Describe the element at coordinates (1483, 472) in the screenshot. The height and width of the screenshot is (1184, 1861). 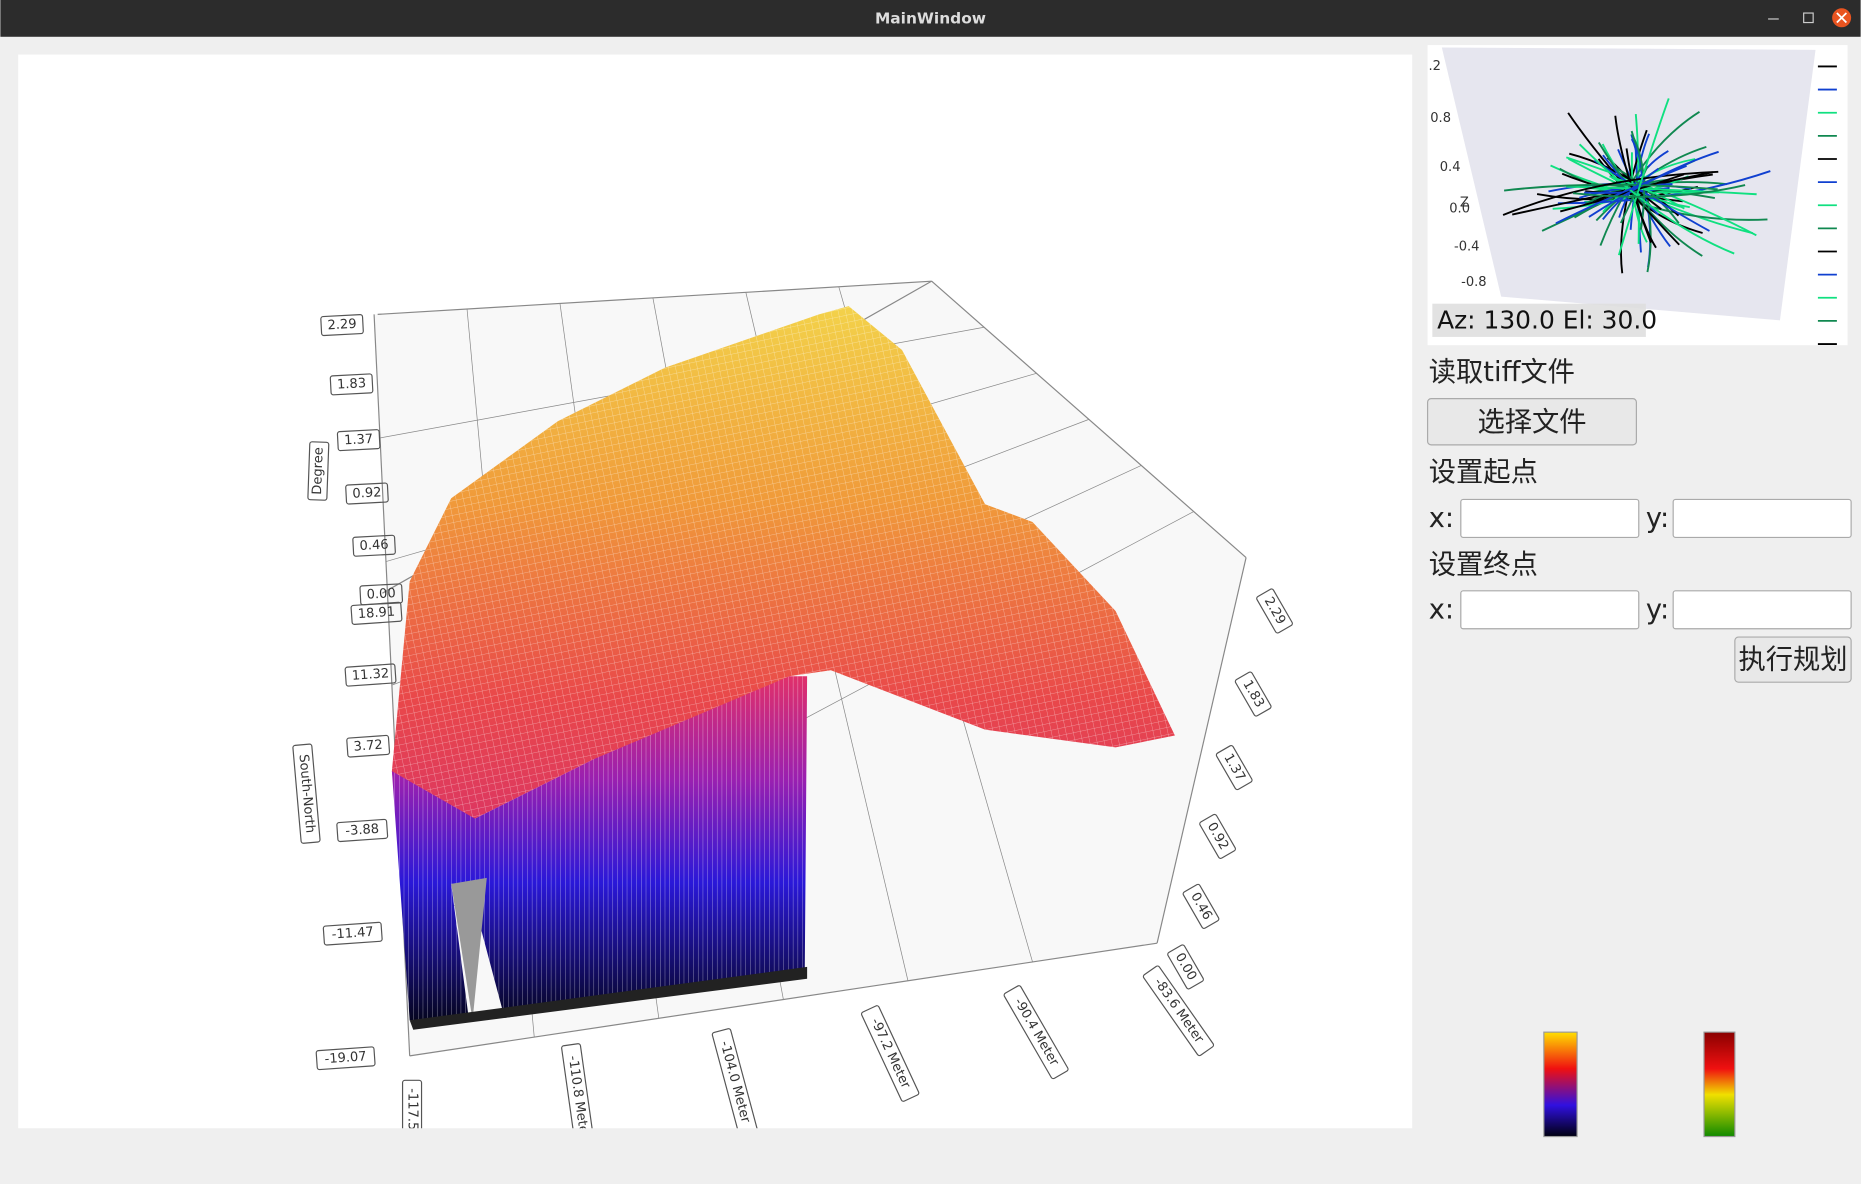
I see `section-label: 设置起点` at that location.